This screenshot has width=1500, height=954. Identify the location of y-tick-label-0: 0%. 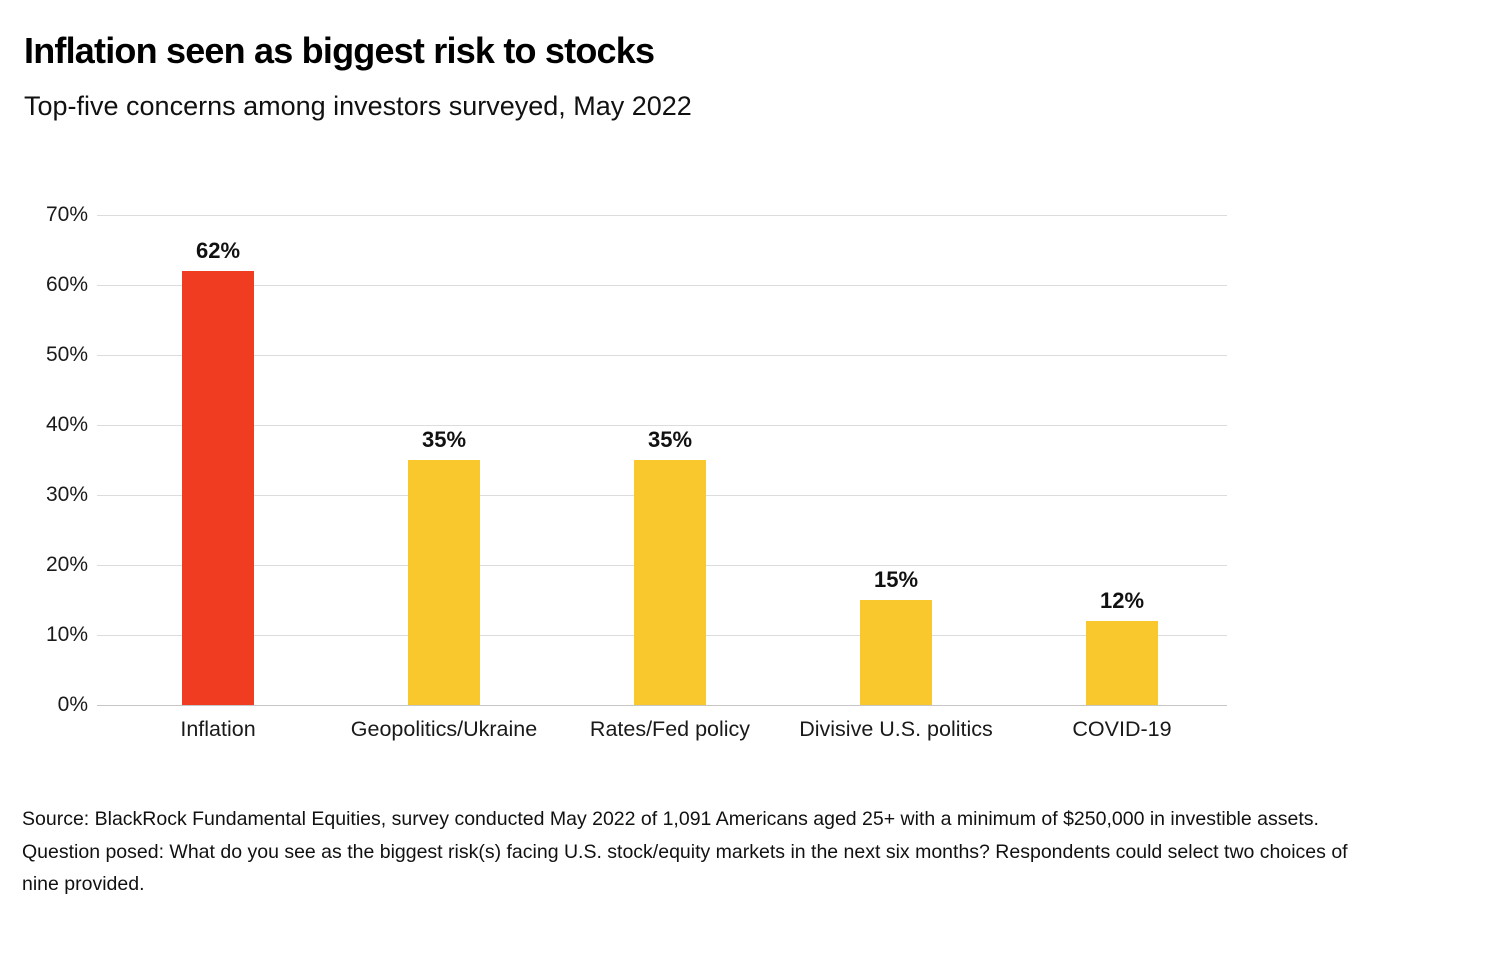
(72, 704).